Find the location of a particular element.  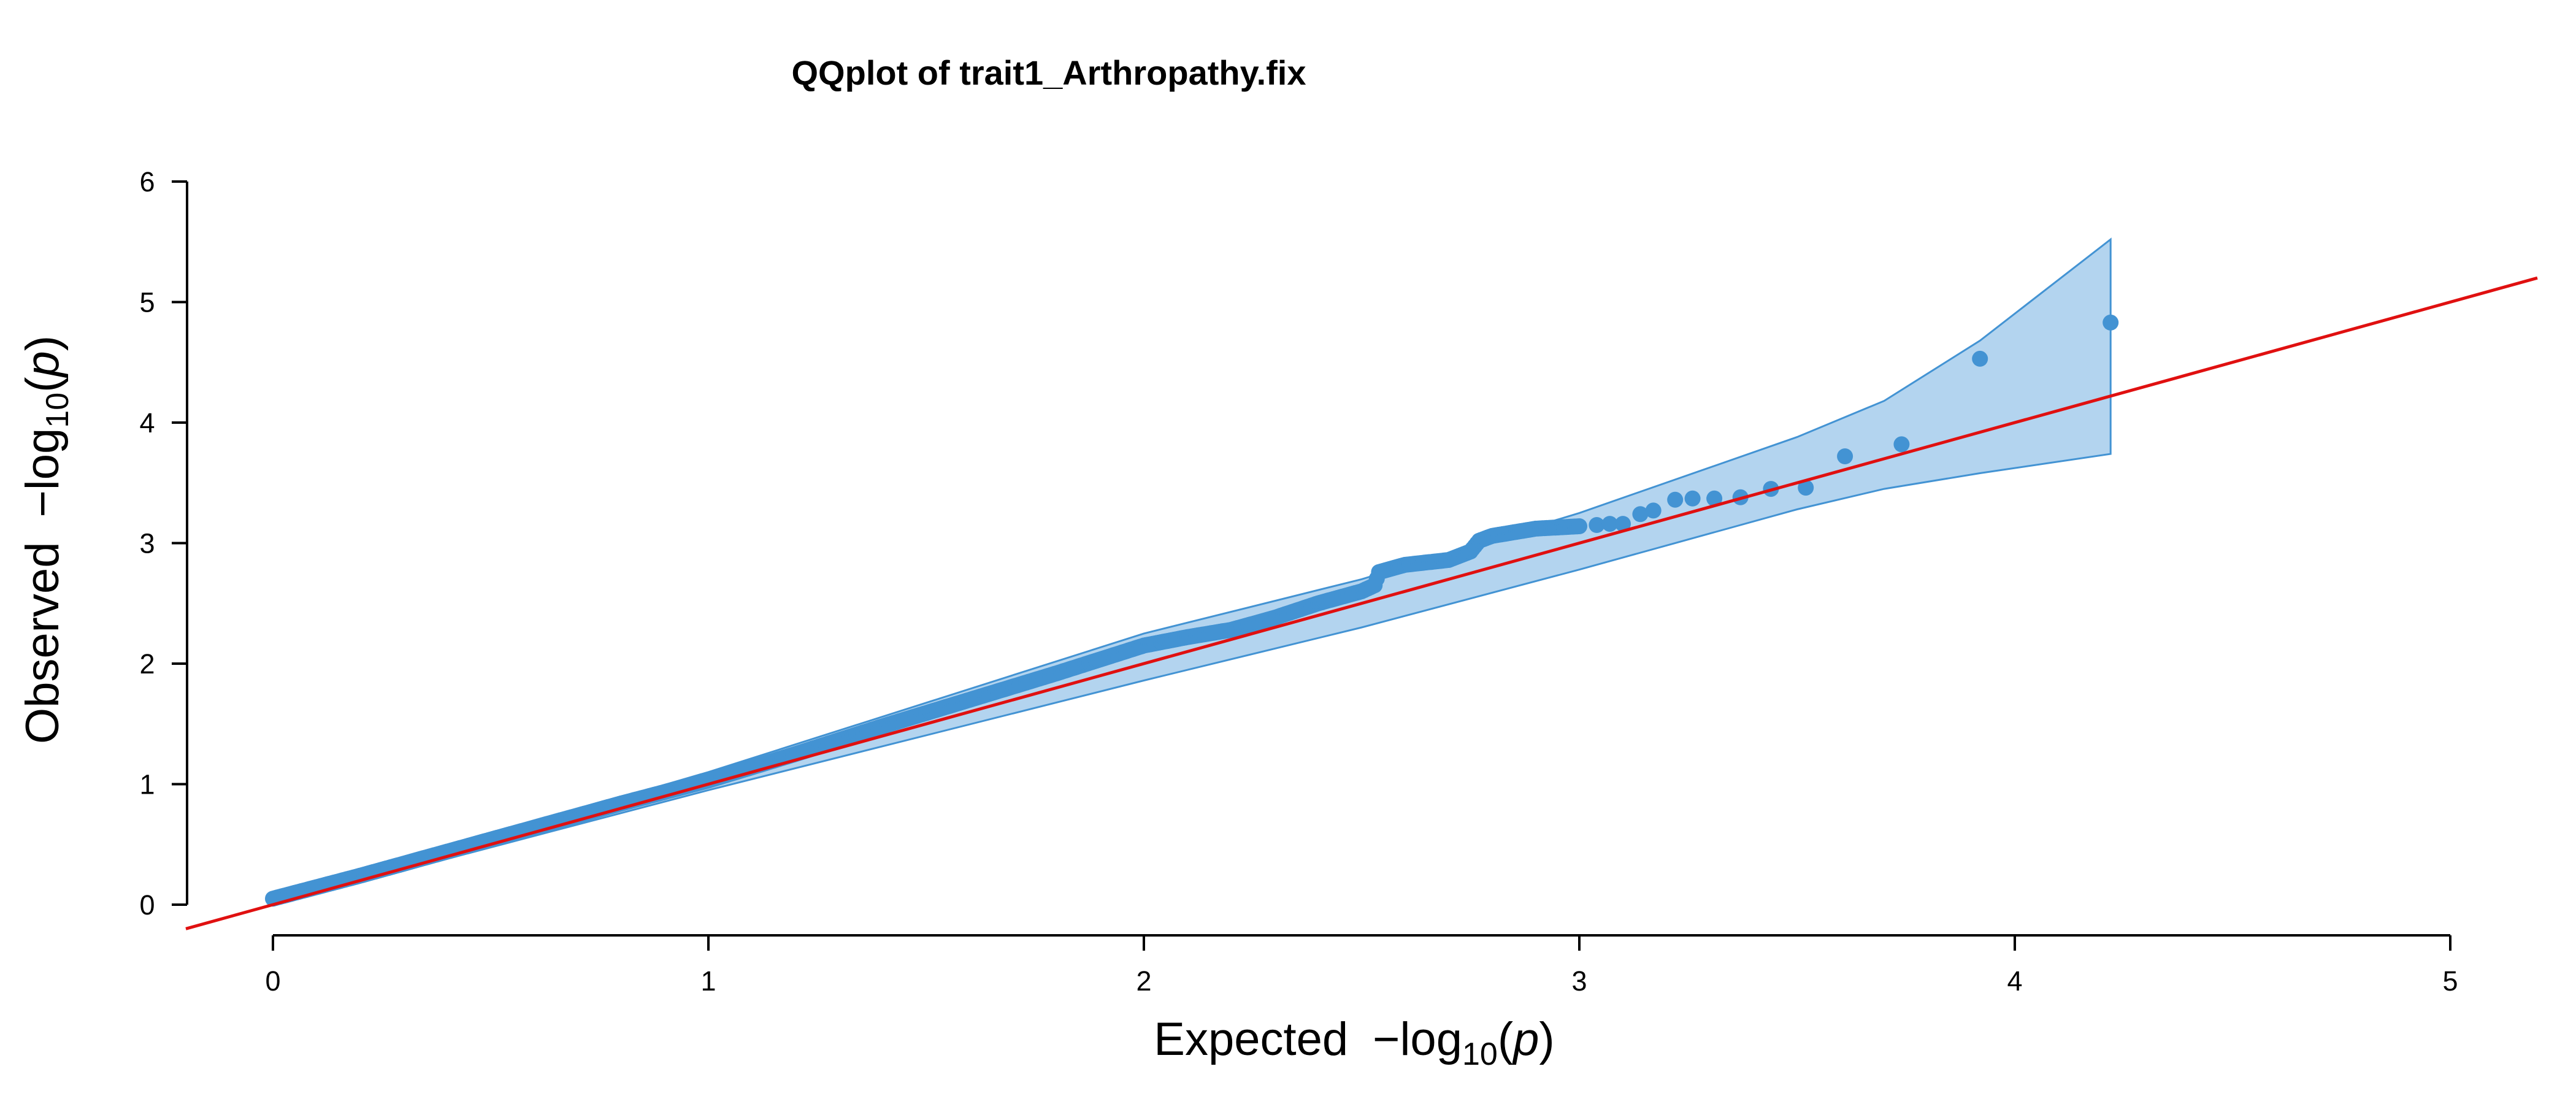

y-tick-label: 1 is located at coordinates (147, 784).